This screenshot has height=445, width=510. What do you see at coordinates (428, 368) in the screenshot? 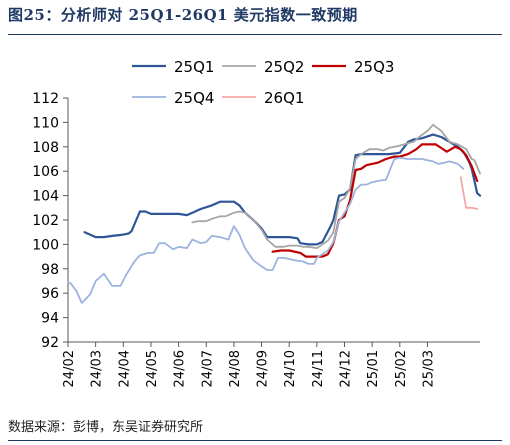
I see `x-tick-label: 25/03` at bounding box center [428, 368].